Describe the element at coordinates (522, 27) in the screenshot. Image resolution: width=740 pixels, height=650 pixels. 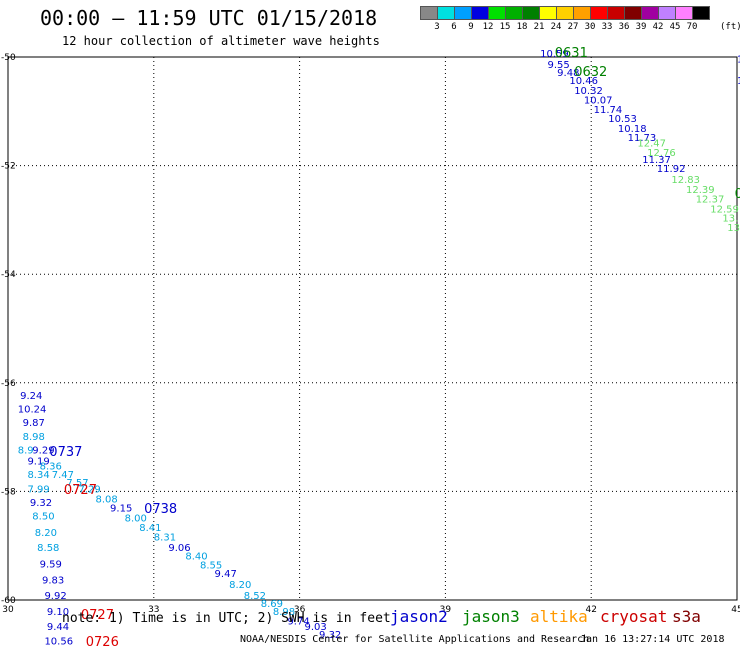
I see `color-scale-label: 18` at that location.